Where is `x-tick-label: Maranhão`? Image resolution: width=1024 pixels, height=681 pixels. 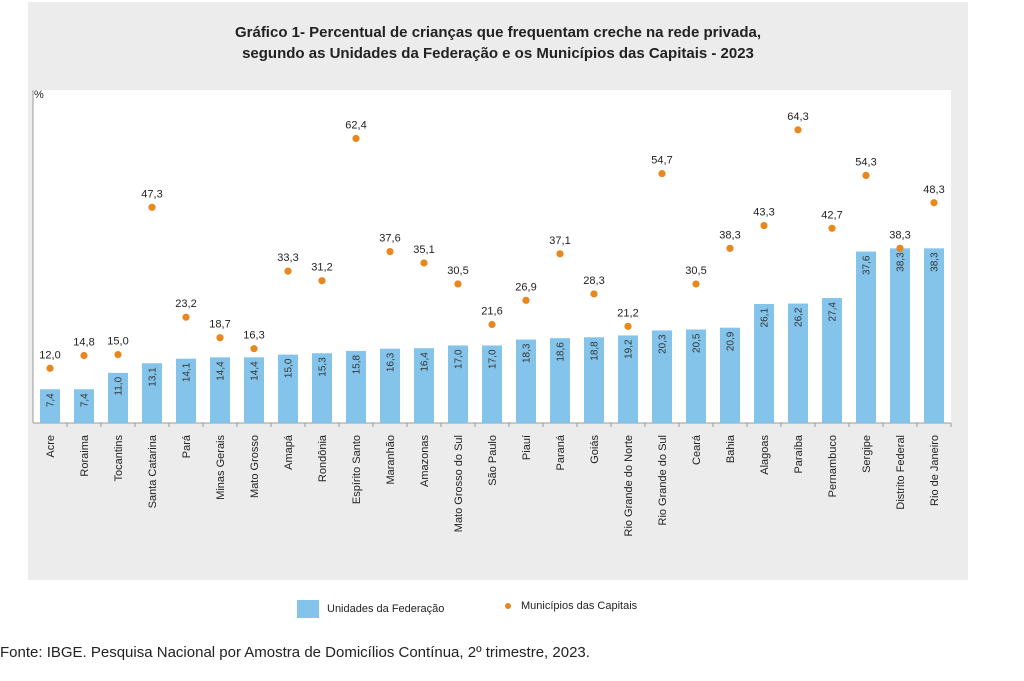
x-tick-label: Maranhão is located at coordinates (391, 460).